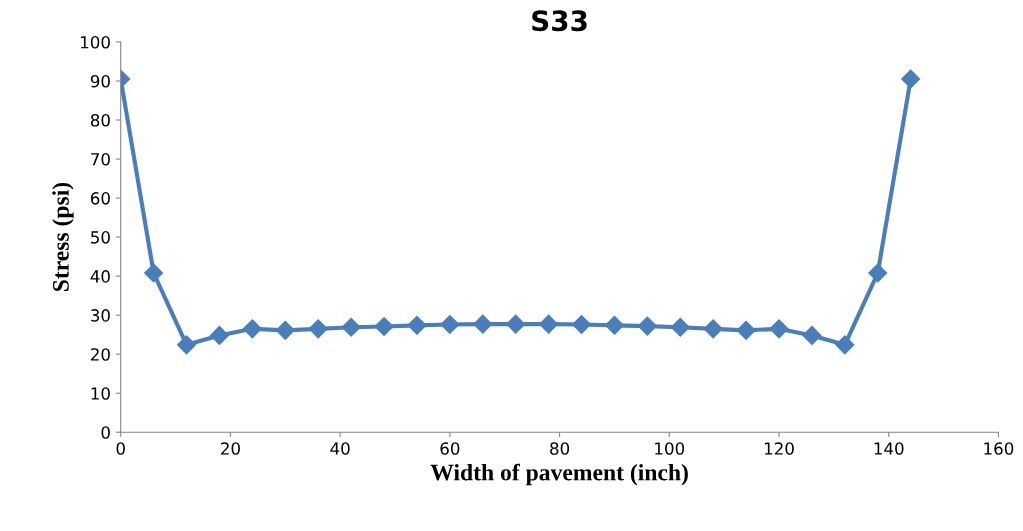 The image size is (1023, 531). Describe the element at coordinates (559, 21) in the screenshot. I see `chart-title: S33` at that location.